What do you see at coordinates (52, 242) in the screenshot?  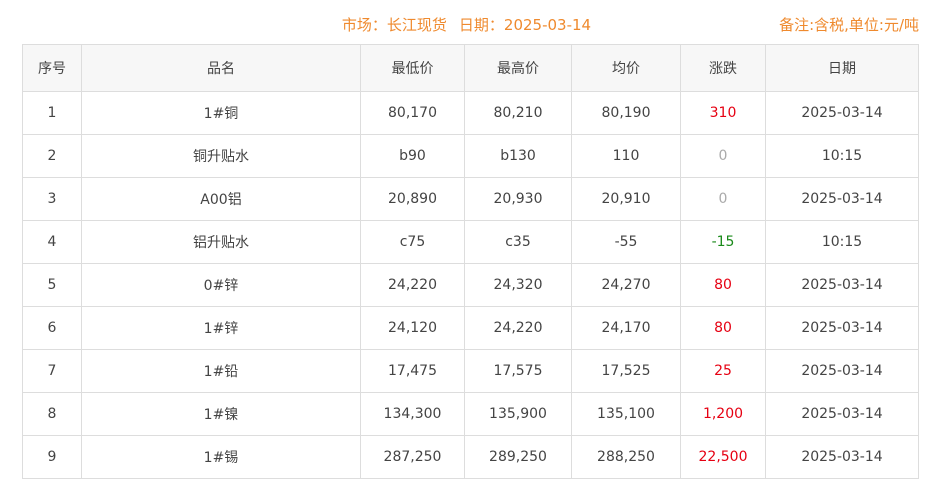 I see `cell-index: 4` at bounding box center [52, 242].